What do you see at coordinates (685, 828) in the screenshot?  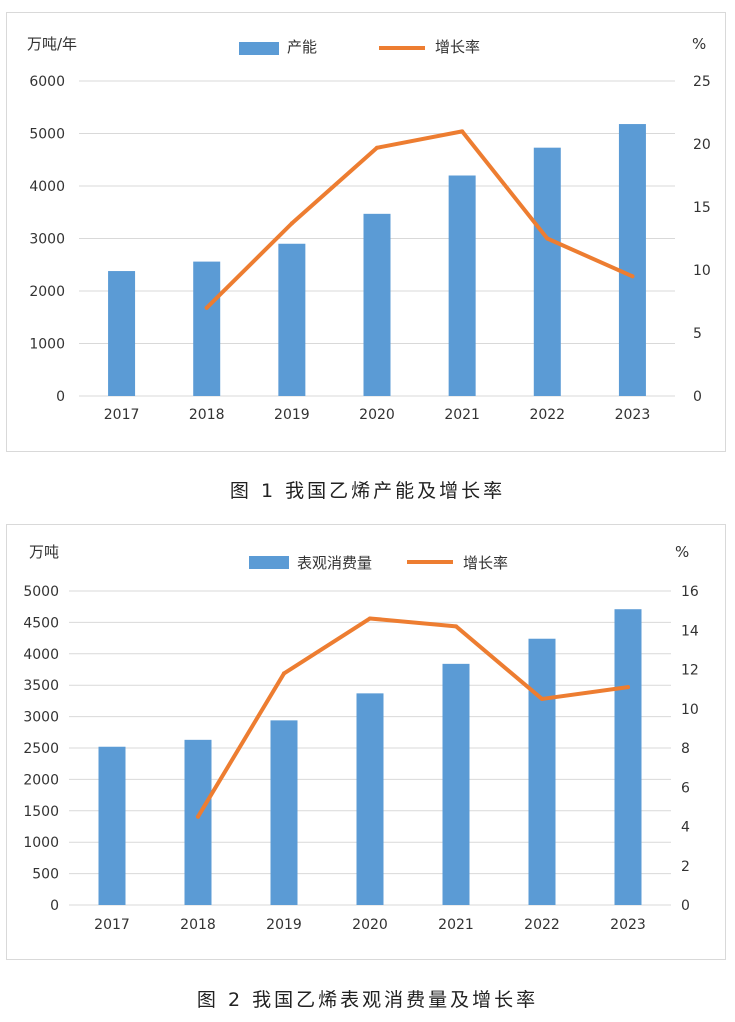 I see `y2-tick-label: 4` at bounding box center [685, 828].